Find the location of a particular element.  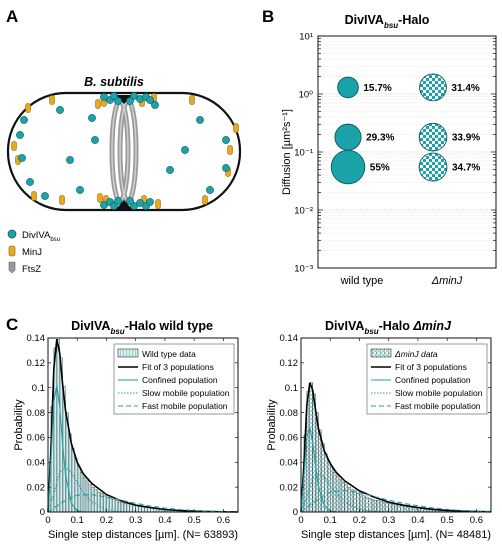

x-tick-label: 0.1 is located at coordinates (77, 520).